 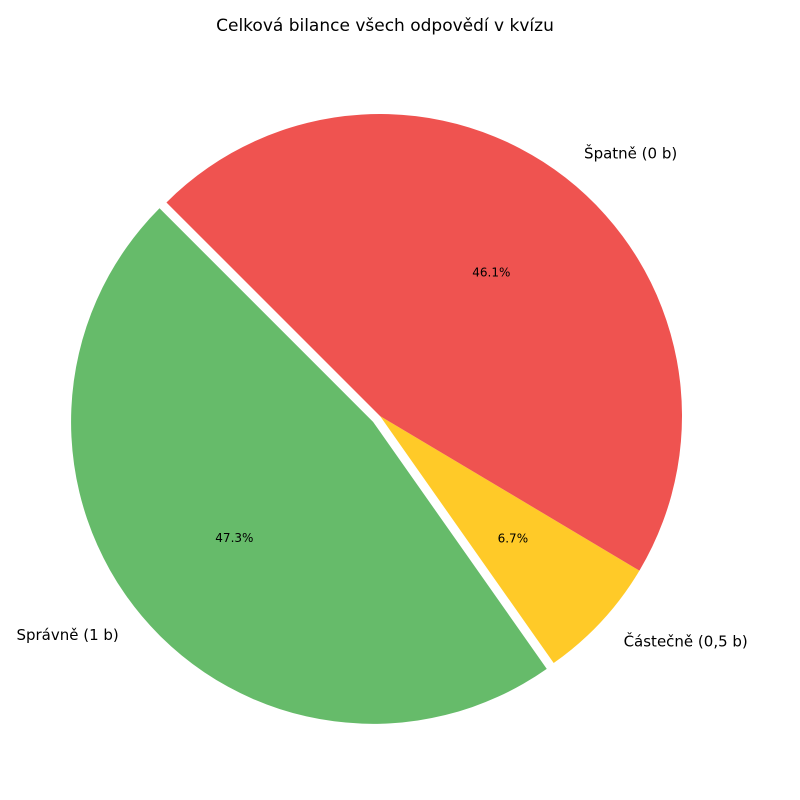 I want to click on value-label: 6.7%, so click(x=513, y=539).